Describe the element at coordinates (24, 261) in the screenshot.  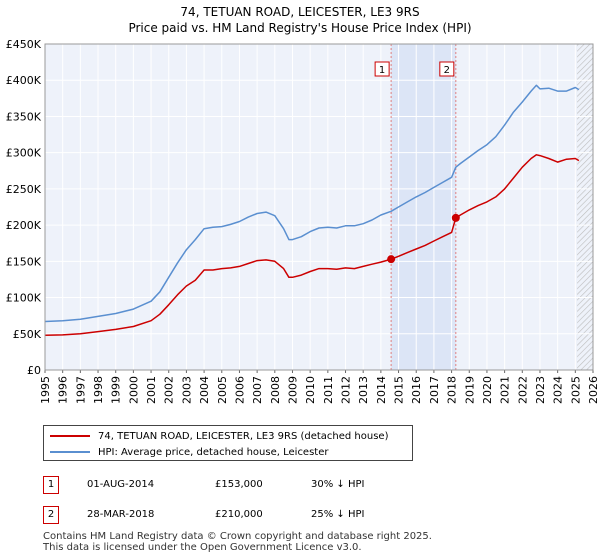
I see `y-tick-label: £150K` at that location.